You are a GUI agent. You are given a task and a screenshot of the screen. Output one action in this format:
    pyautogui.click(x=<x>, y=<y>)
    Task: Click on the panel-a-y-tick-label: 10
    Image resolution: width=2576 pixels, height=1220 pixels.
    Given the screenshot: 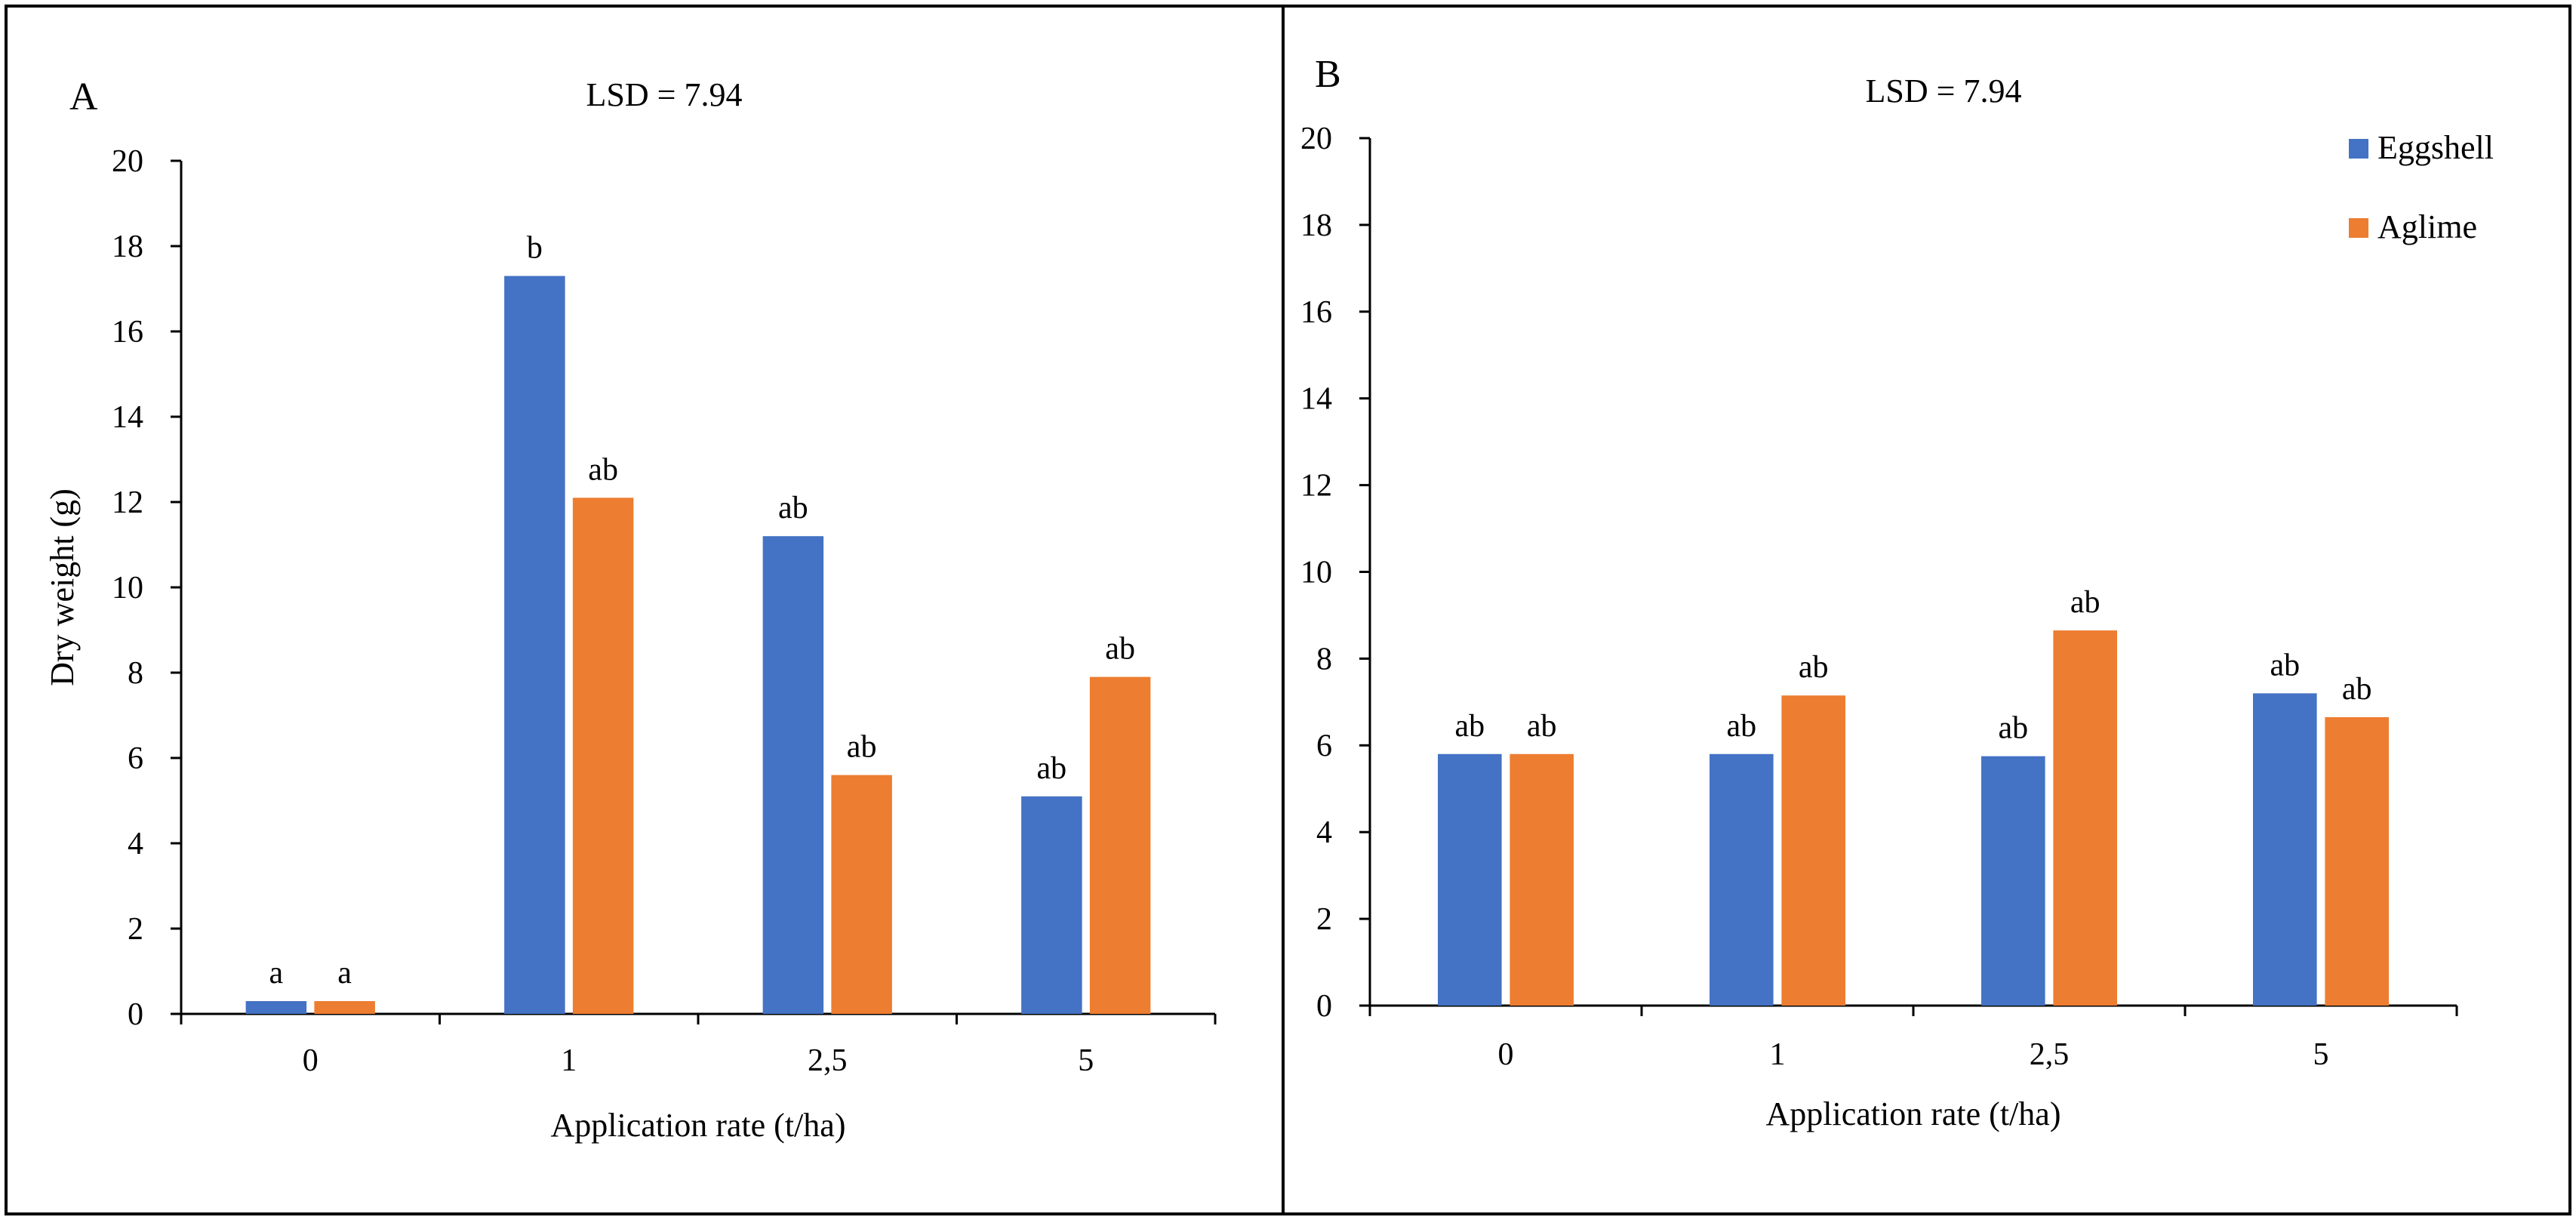 What is the action you would take?
    pyautogui.click(x=128, y=588)
    